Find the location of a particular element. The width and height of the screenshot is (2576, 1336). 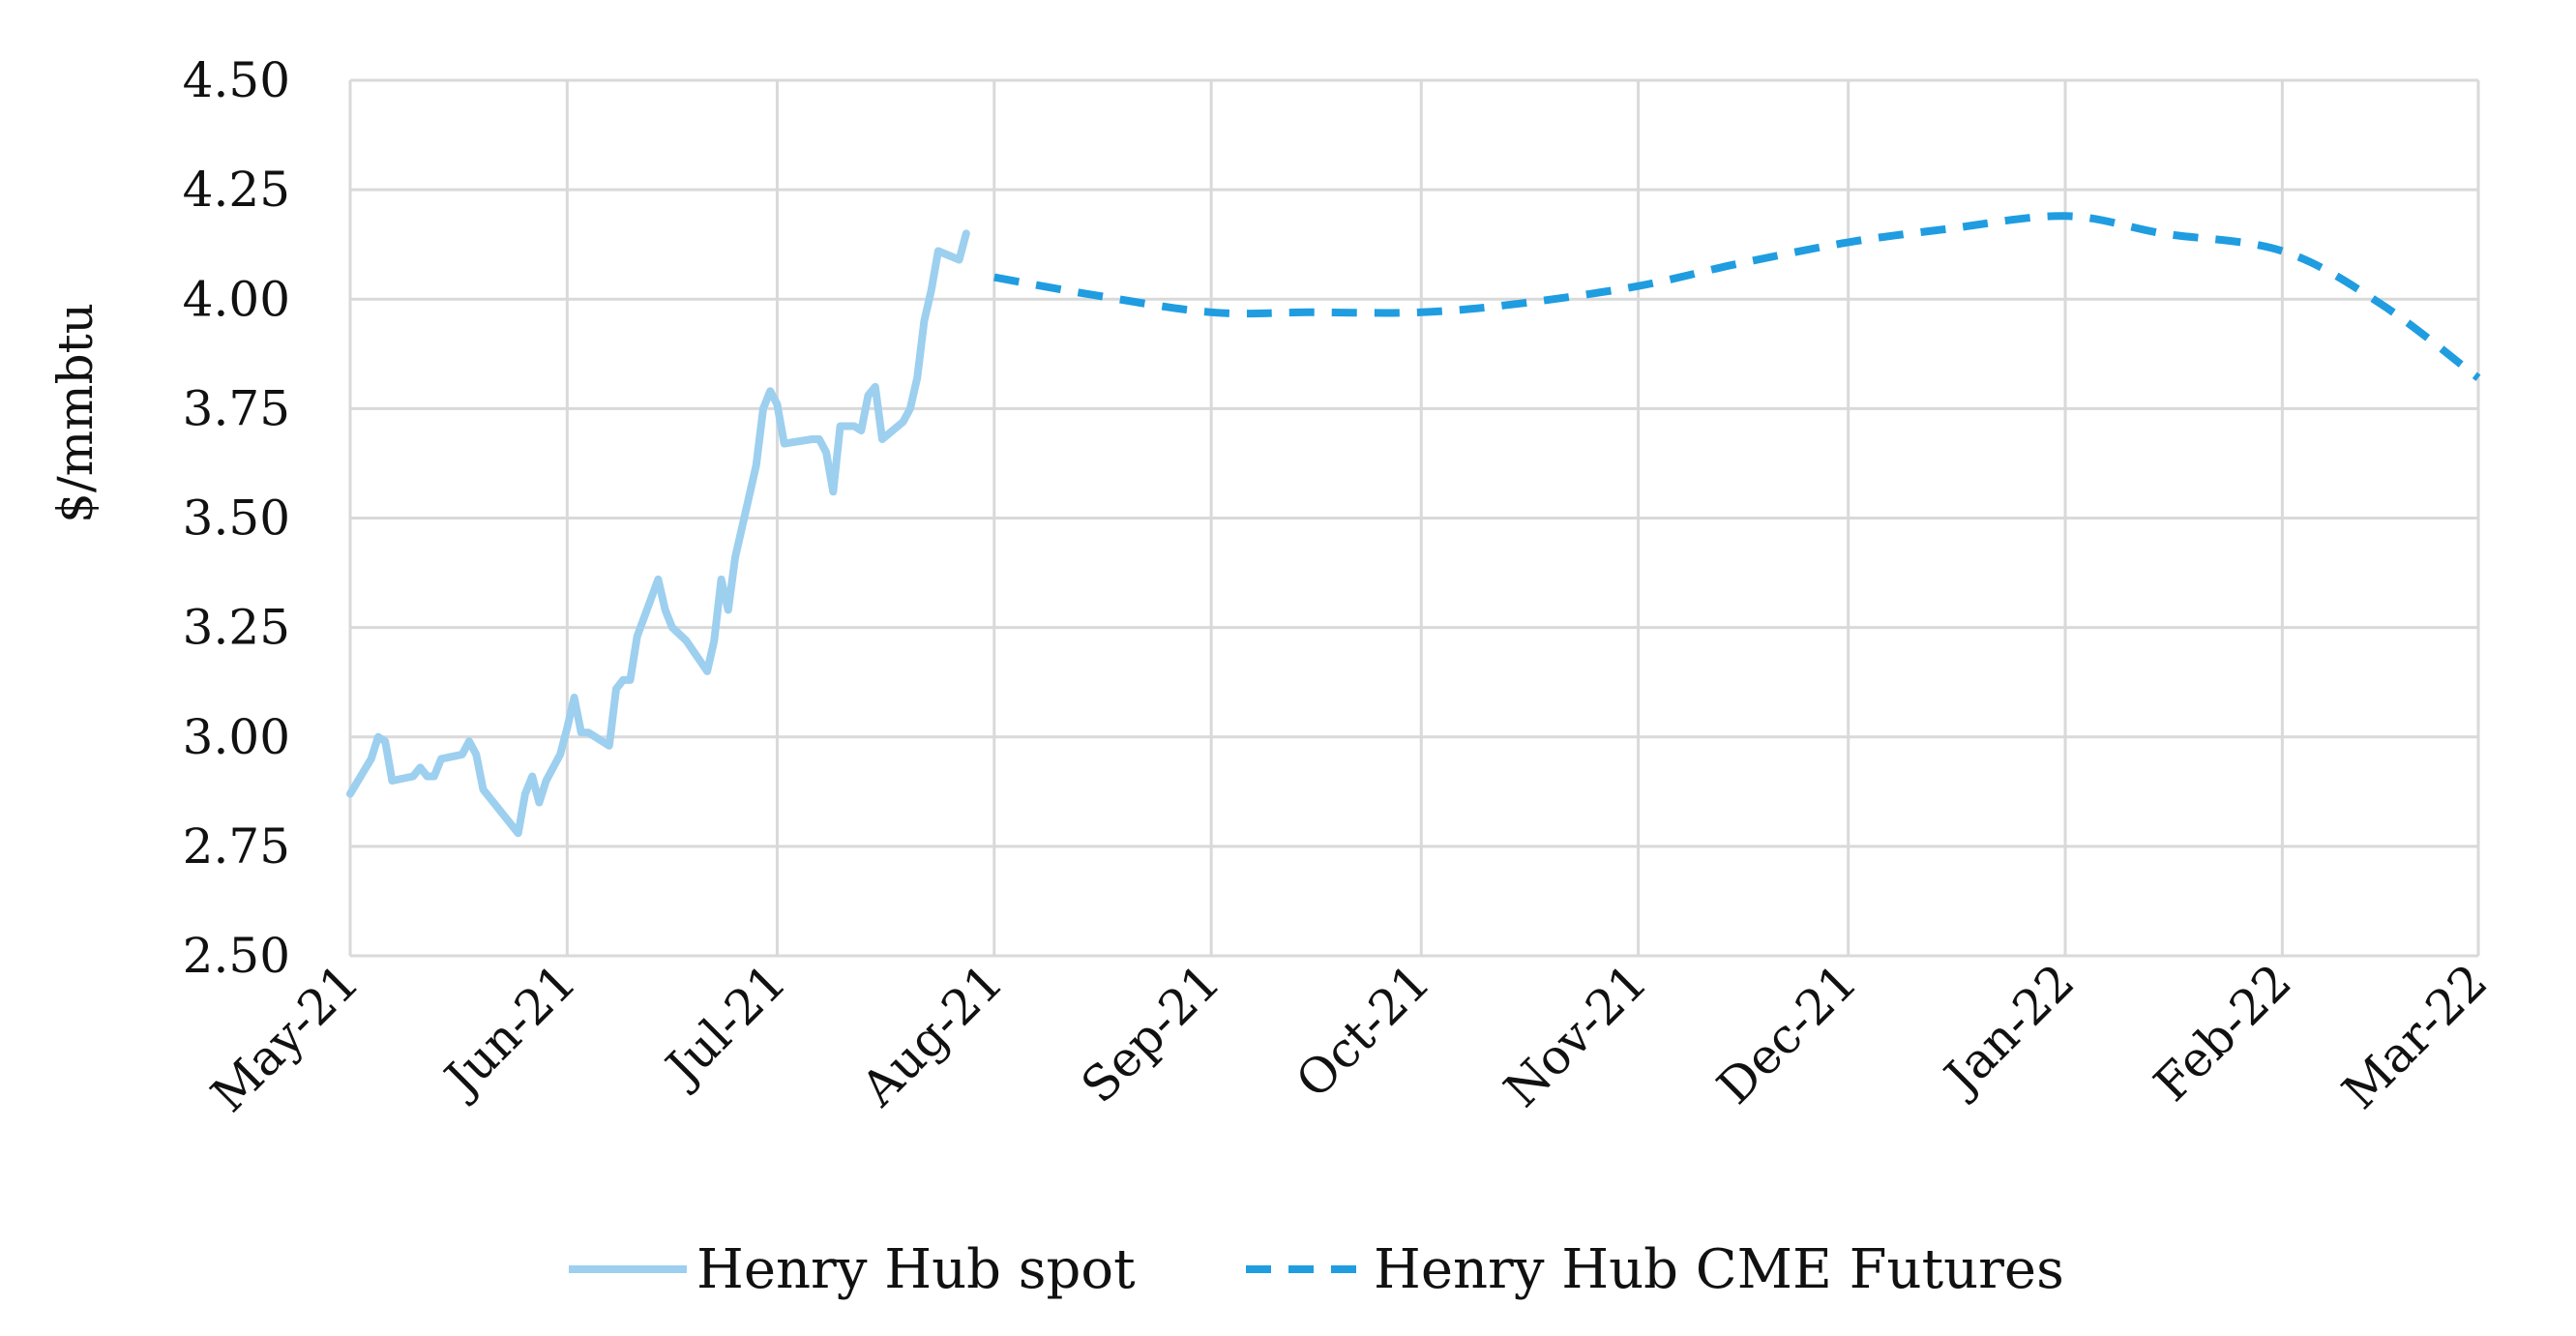

y-tick-label: 4.00 is located at coordinates (236, 299).